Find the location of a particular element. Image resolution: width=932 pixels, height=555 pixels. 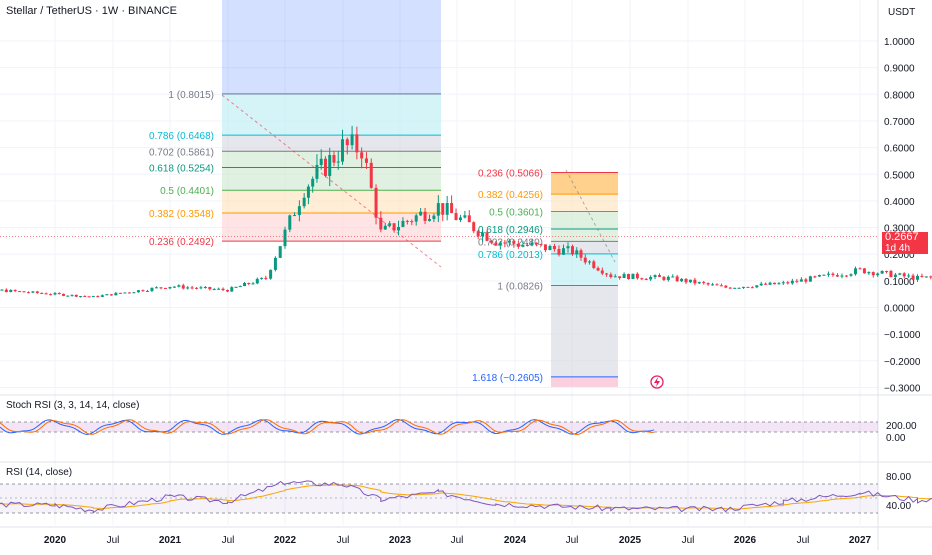

time-tick-label: 2024 is located at coordinates (515, 540).